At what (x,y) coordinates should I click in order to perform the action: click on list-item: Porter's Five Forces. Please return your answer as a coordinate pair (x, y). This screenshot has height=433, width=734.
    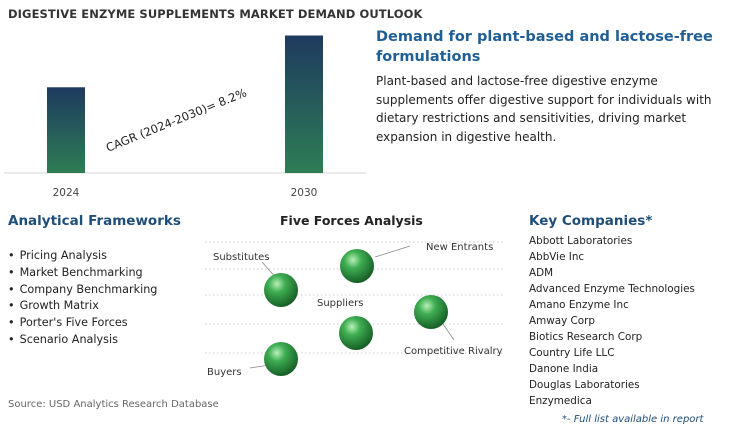
    Looking at the image, I should click on (82, 323).